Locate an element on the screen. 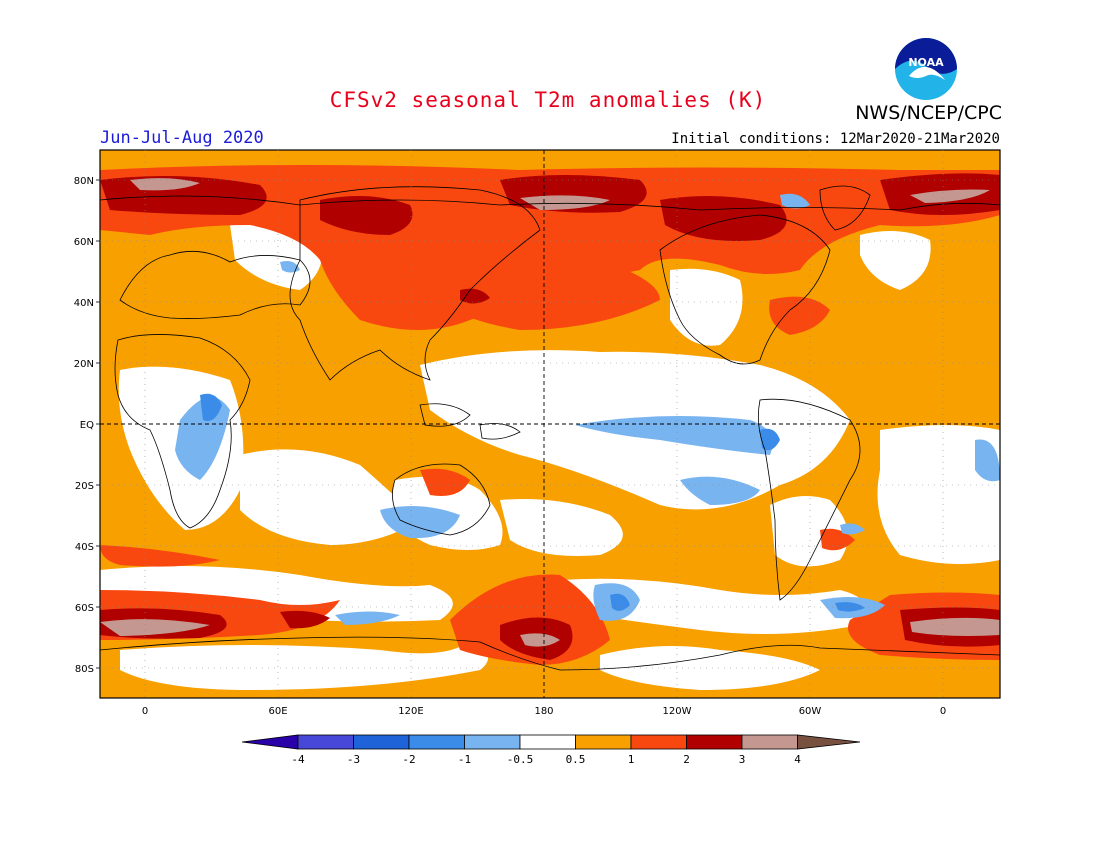  lat-label: 80N is located at coordinates (84, 181).